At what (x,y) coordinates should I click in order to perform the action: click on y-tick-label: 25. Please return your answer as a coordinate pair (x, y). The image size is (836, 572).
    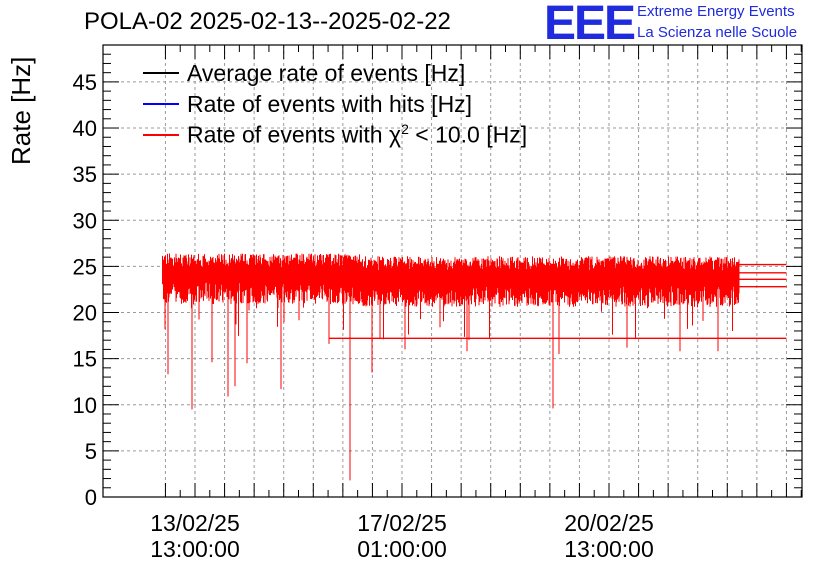
    Looking at the image, I should click on (85, 266).